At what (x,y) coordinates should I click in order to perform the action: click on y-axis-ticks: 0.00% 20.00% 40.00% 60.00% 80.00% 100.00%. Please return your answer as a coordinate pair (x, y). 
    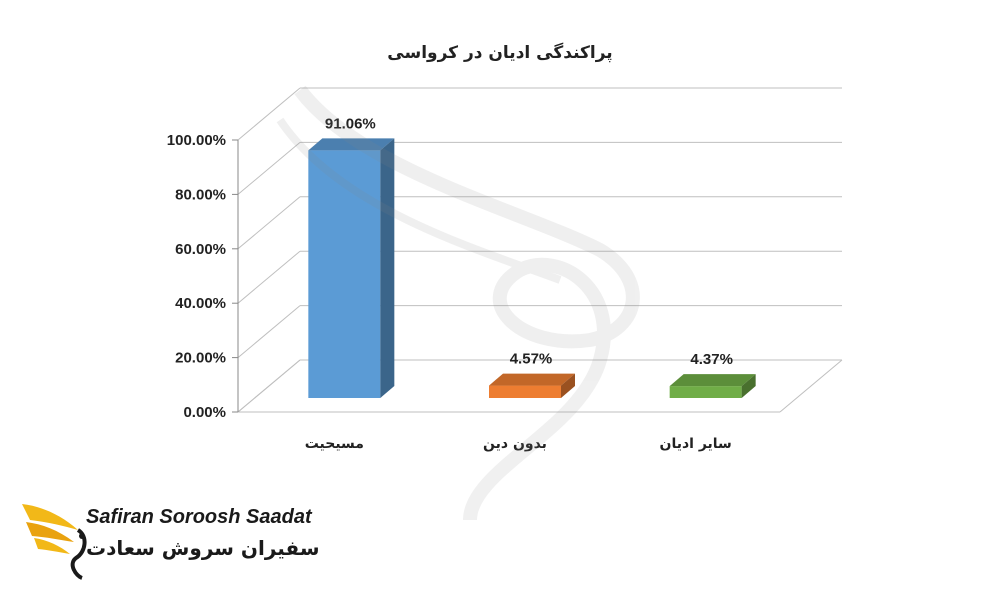
    Looking at the image, I should click on (196, 276).